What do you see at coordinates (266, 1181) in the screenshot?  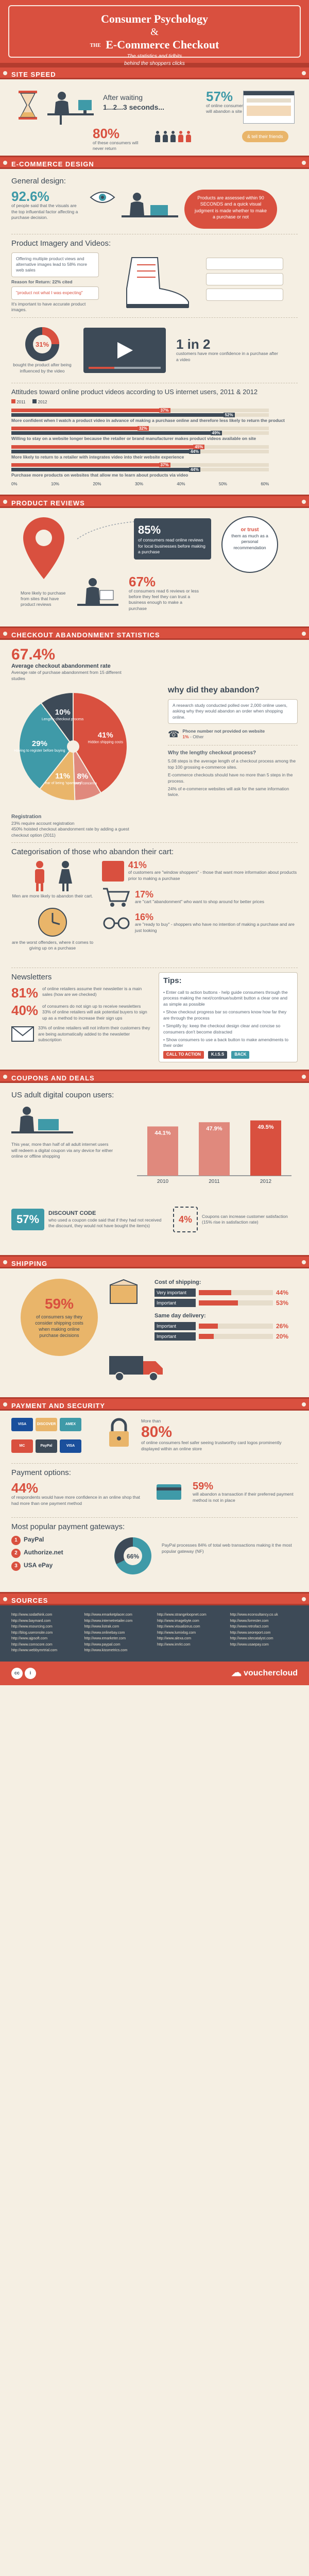 I see `coupon-category: 2012` at bounding box center [266, 1181].